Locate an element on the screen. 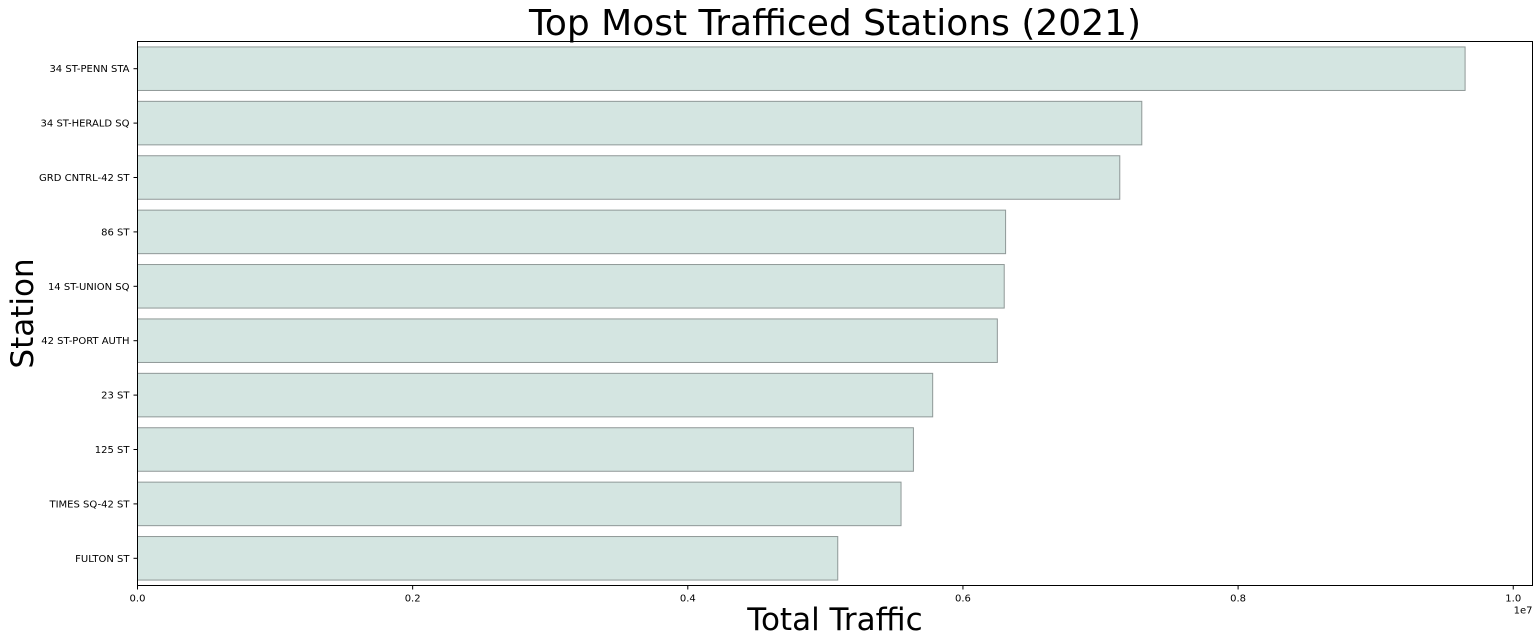 This screenshot has height=642, width=1539. y-tick-label: 86 ST is located at coordinates (115, 232).